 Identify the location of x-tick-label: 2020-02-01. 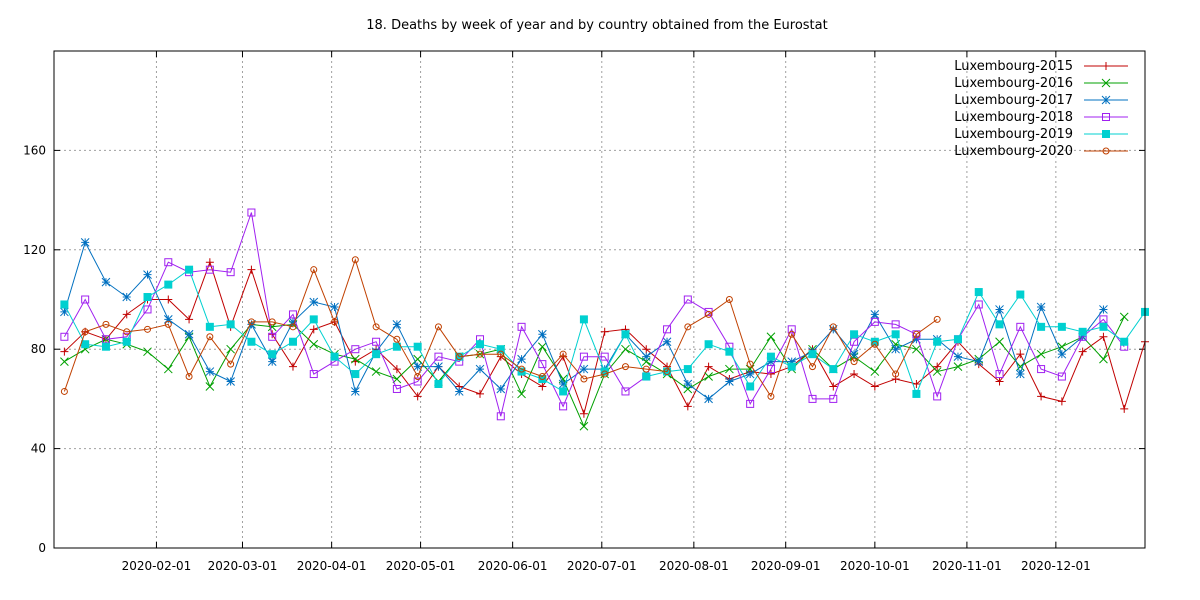
(157, 566).